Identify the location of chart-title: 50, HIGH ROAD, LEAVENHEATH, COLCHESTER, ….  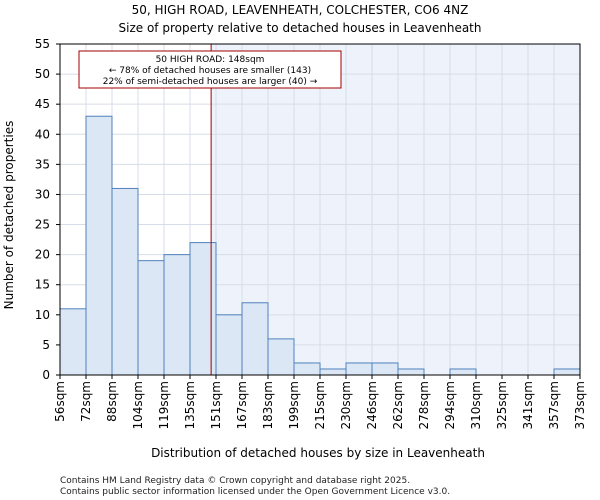
(300, 10).